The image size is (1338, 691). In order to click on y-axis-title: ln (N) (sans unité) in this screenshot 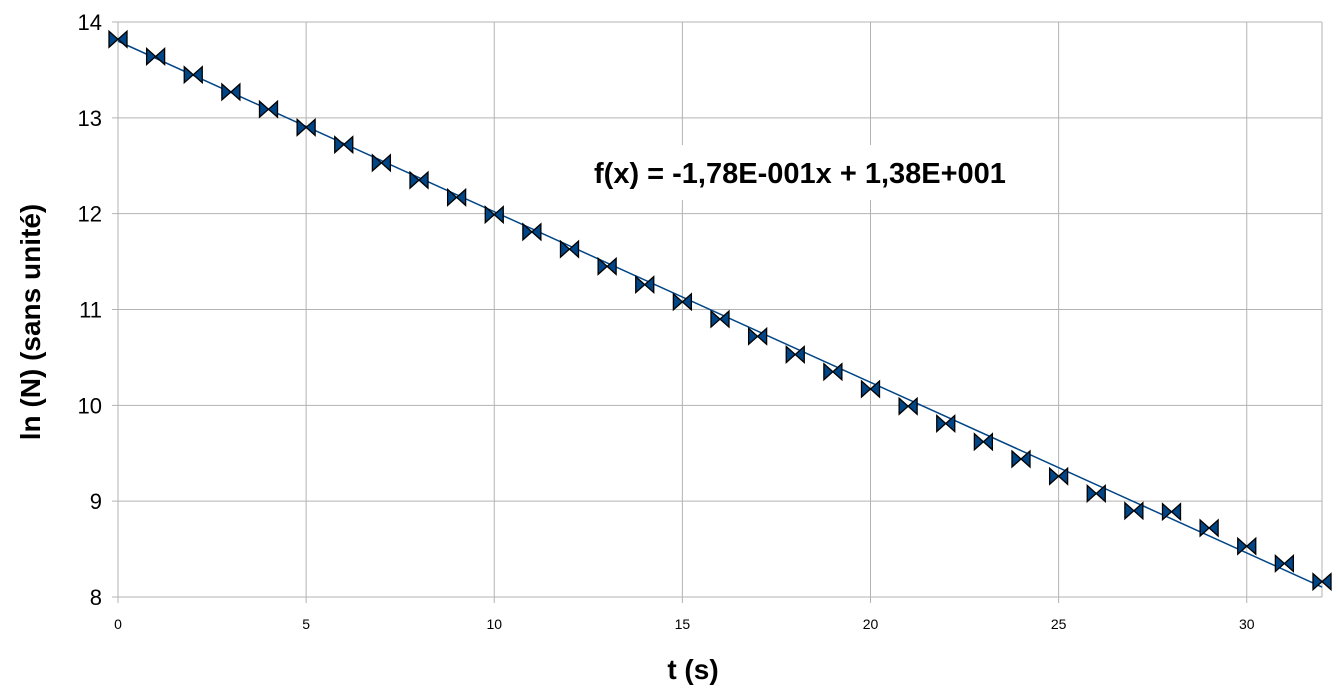, I will do `click(30, 322)`.